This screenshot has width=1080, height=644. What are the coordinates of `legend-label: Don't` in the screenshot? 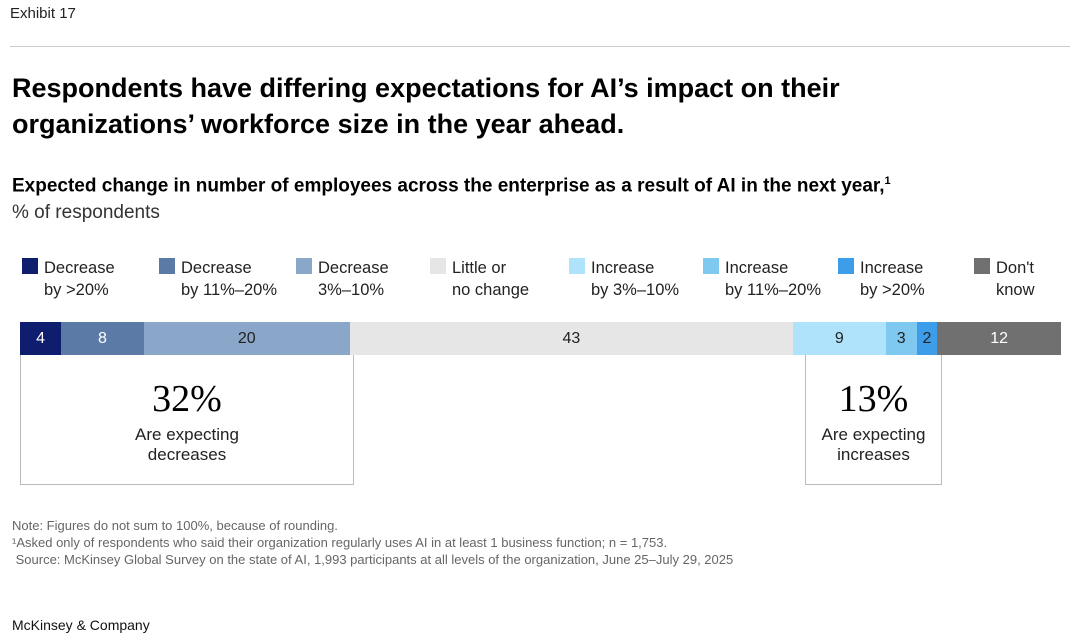 It's located at (1015, 268).